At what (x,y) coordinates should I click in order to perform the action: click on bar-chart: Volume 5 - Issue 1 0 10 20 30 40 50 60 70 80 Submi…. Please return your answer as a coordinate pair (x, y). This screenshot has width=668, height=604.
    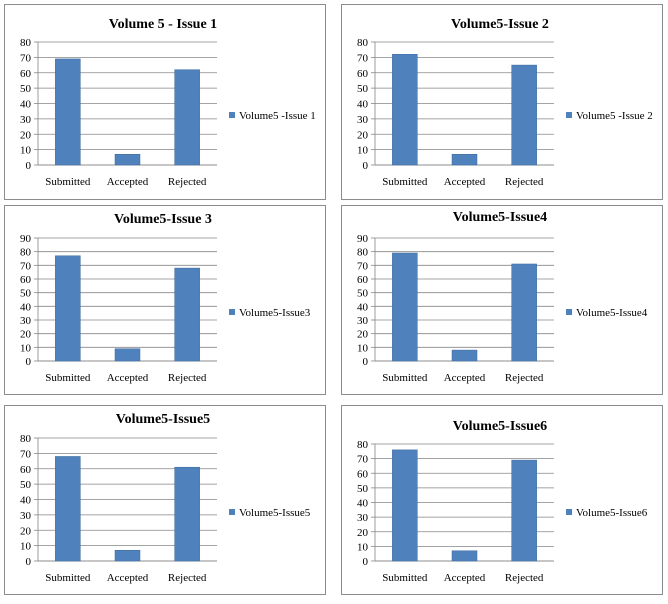
    Looking at the image, I should click on (168, 102).